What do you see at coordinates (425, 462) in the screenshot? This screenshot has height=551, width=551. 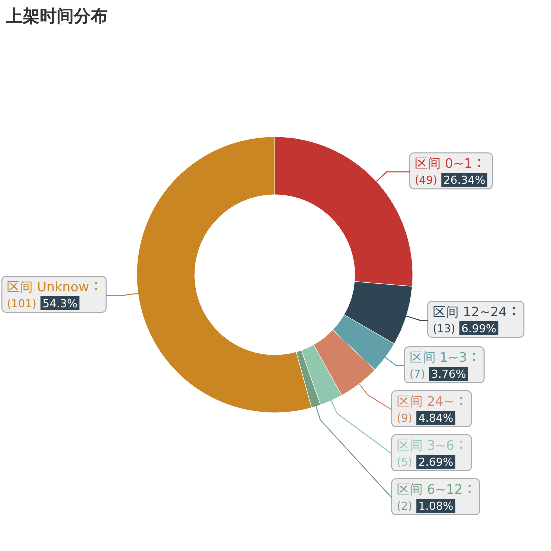 I see `data-label: (5) 2.69%` at bounding box center [425, 462].